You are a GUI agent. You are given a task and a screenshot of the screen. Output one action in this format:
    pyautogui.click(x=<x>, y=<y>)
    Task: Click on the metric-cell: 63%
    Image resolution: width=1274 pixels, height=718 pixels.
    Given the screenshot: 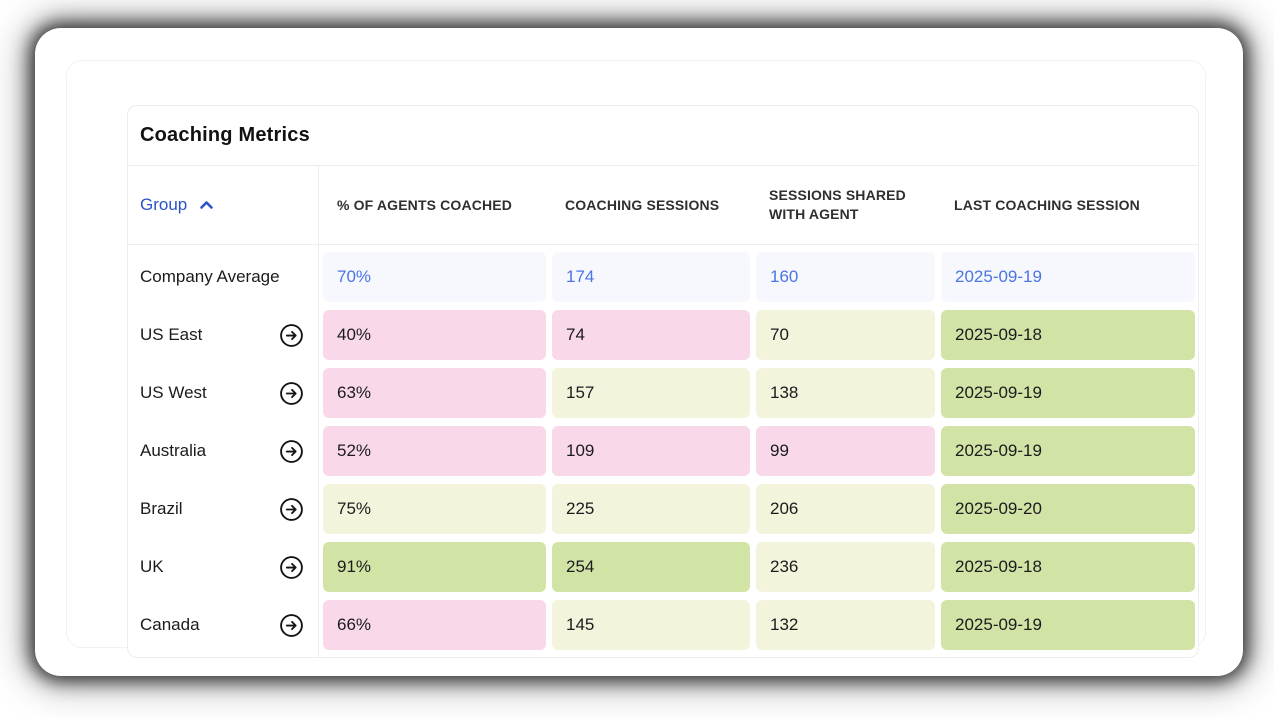 What is the action you would take?
    pyautogui.click(x=434, y=393)
    